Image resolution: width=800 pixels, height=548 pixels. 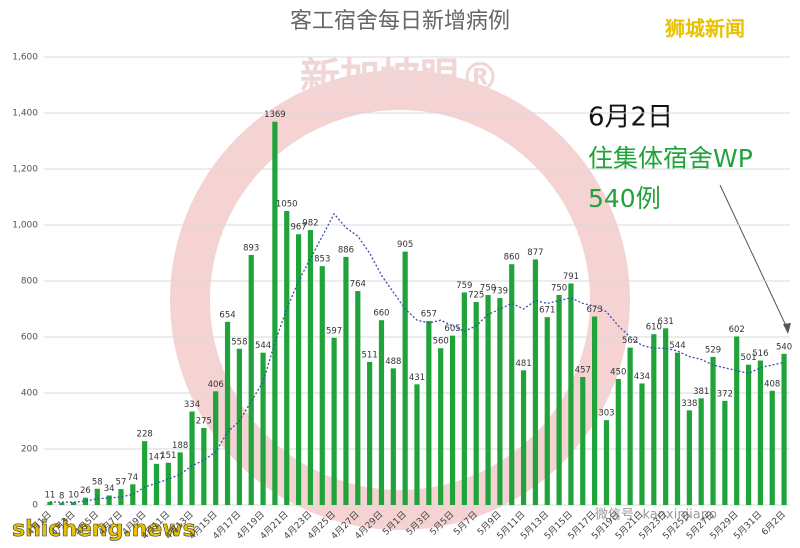 I want to click on data-label: 151, so click(x=168, y=456).